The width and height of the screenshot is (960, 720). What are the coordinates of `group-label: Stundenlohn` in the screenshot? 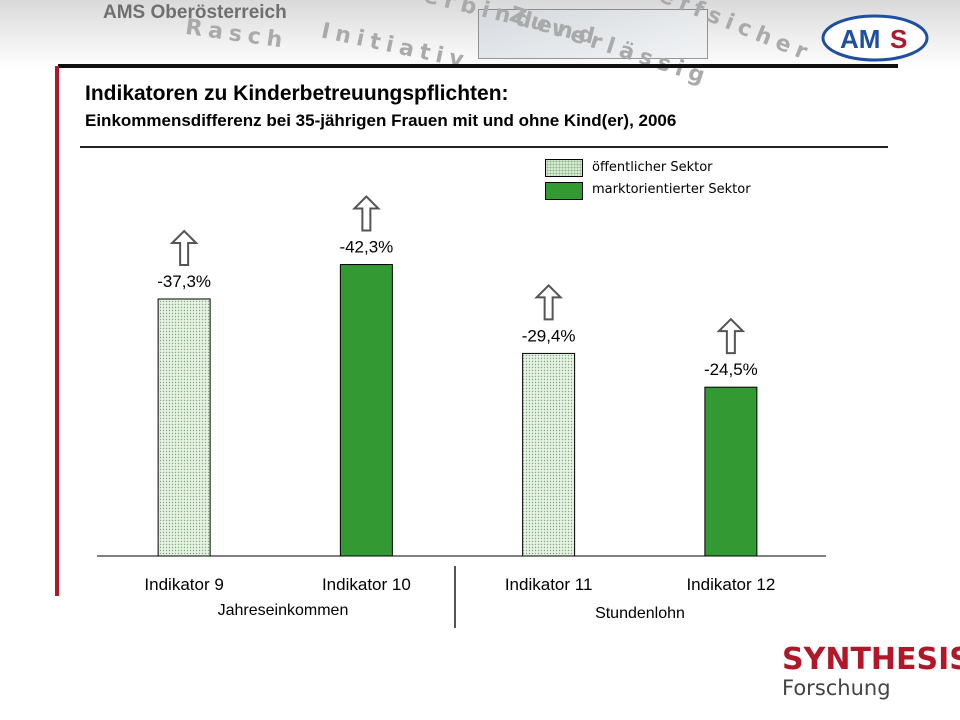 It's located at (640, 613).